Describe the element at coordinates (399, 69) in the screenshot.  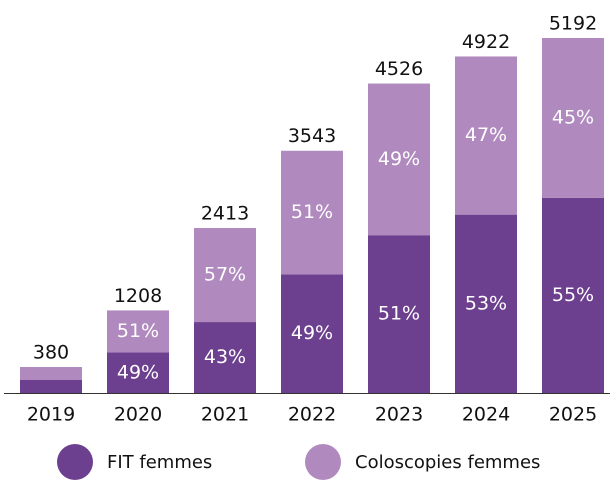
I see `total-label: 4526` at that location.